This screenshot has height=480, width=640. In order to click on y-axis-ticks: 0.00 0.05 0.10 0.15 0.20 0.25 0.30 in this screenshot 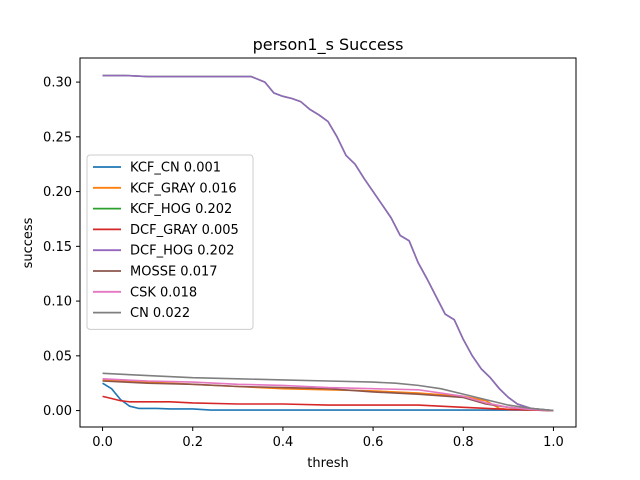, I will do `click(61, 247)`.